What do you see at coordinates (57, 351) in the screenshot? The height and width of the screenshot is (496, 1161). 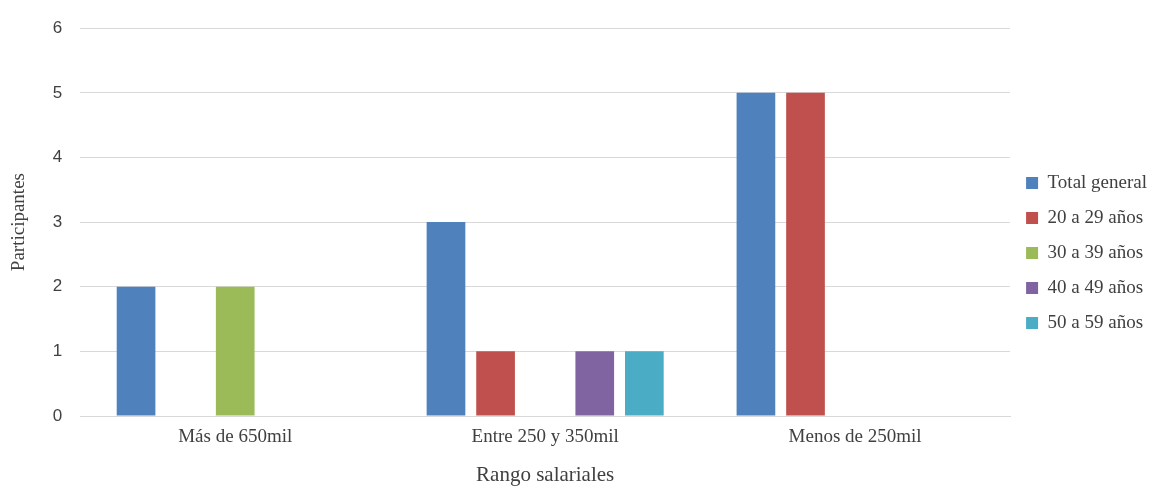 I see `y-tick-label: 1` at bounding box center [57, 351].